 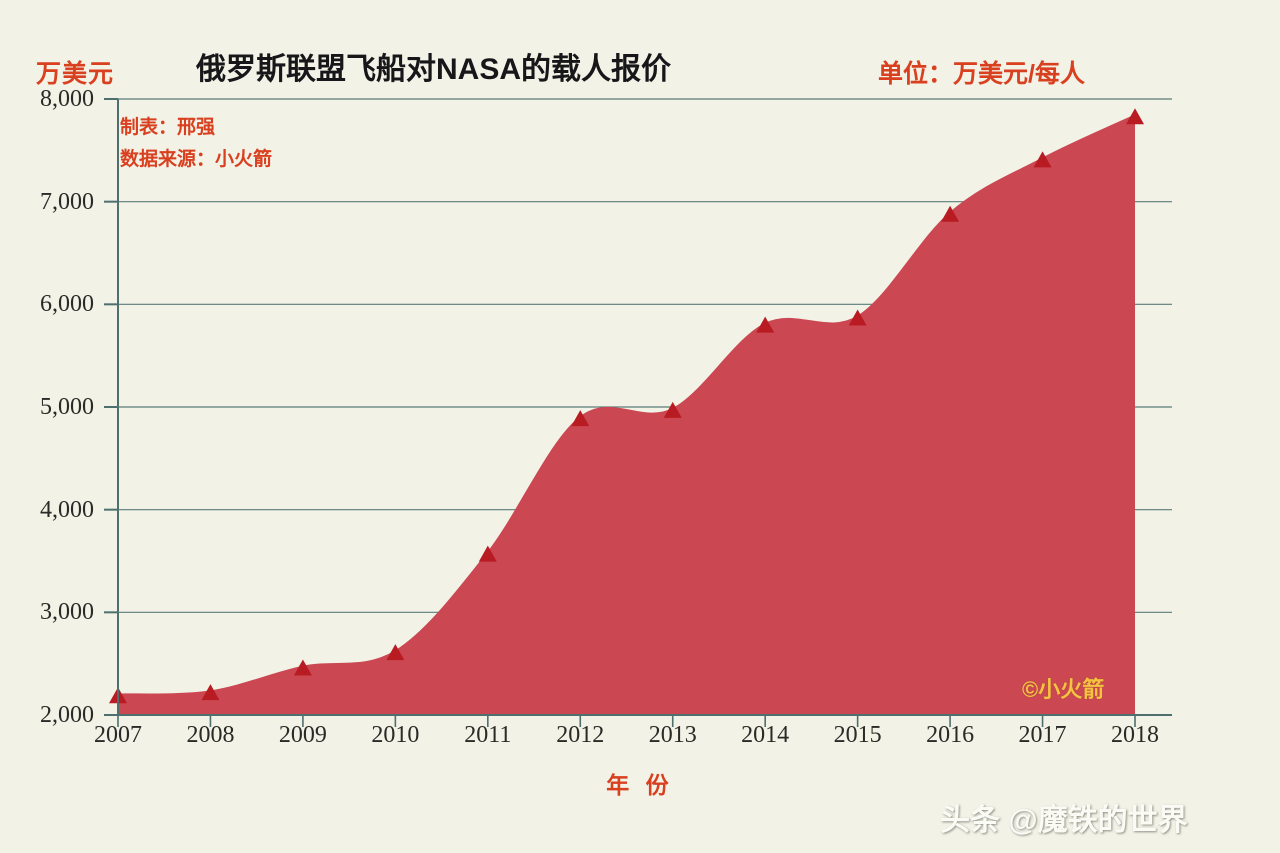 What do you see at coordinates (395, 735) in the screenshot?
I see `x-tick-label: 2010` at bounding box center [395, 735].